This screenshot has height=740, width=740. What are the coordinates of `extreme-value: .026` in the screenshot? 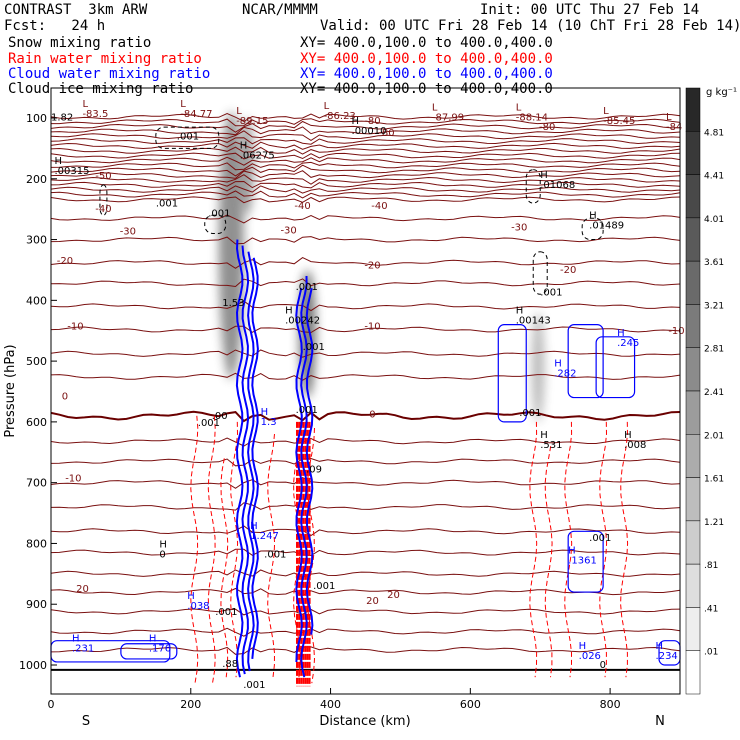 It's located at (590, 656).